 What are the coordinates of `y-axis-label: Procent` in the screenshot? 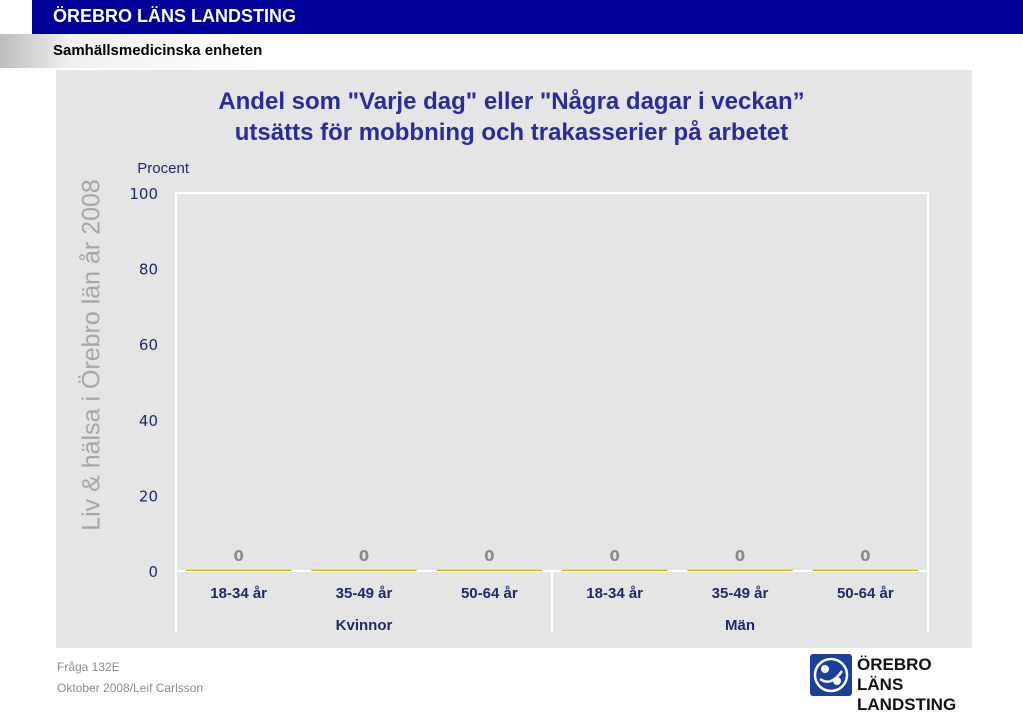 It's located at (163, 168).